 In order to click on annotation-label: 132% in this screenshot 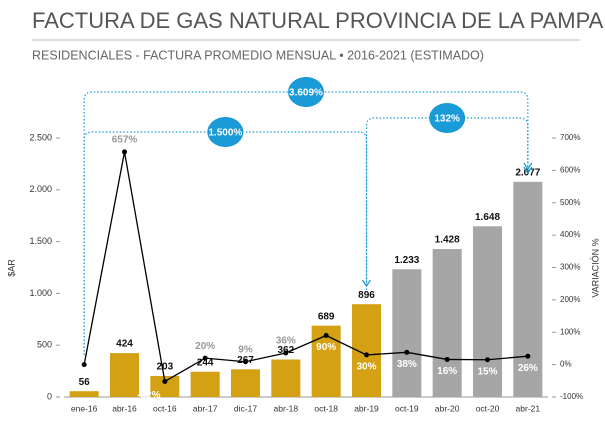, I will do `click(447, 119)`.